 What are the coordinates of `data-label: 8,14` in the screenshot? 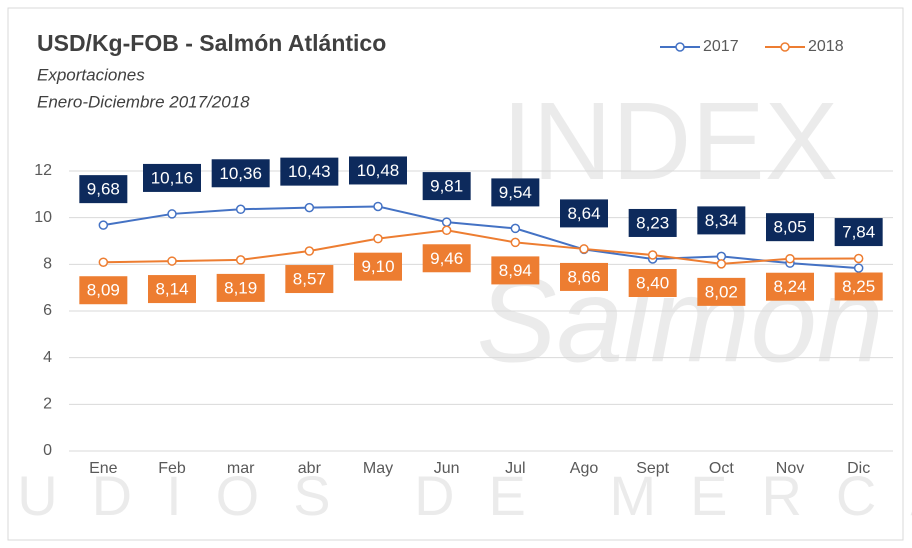 It's located at (171, 289).